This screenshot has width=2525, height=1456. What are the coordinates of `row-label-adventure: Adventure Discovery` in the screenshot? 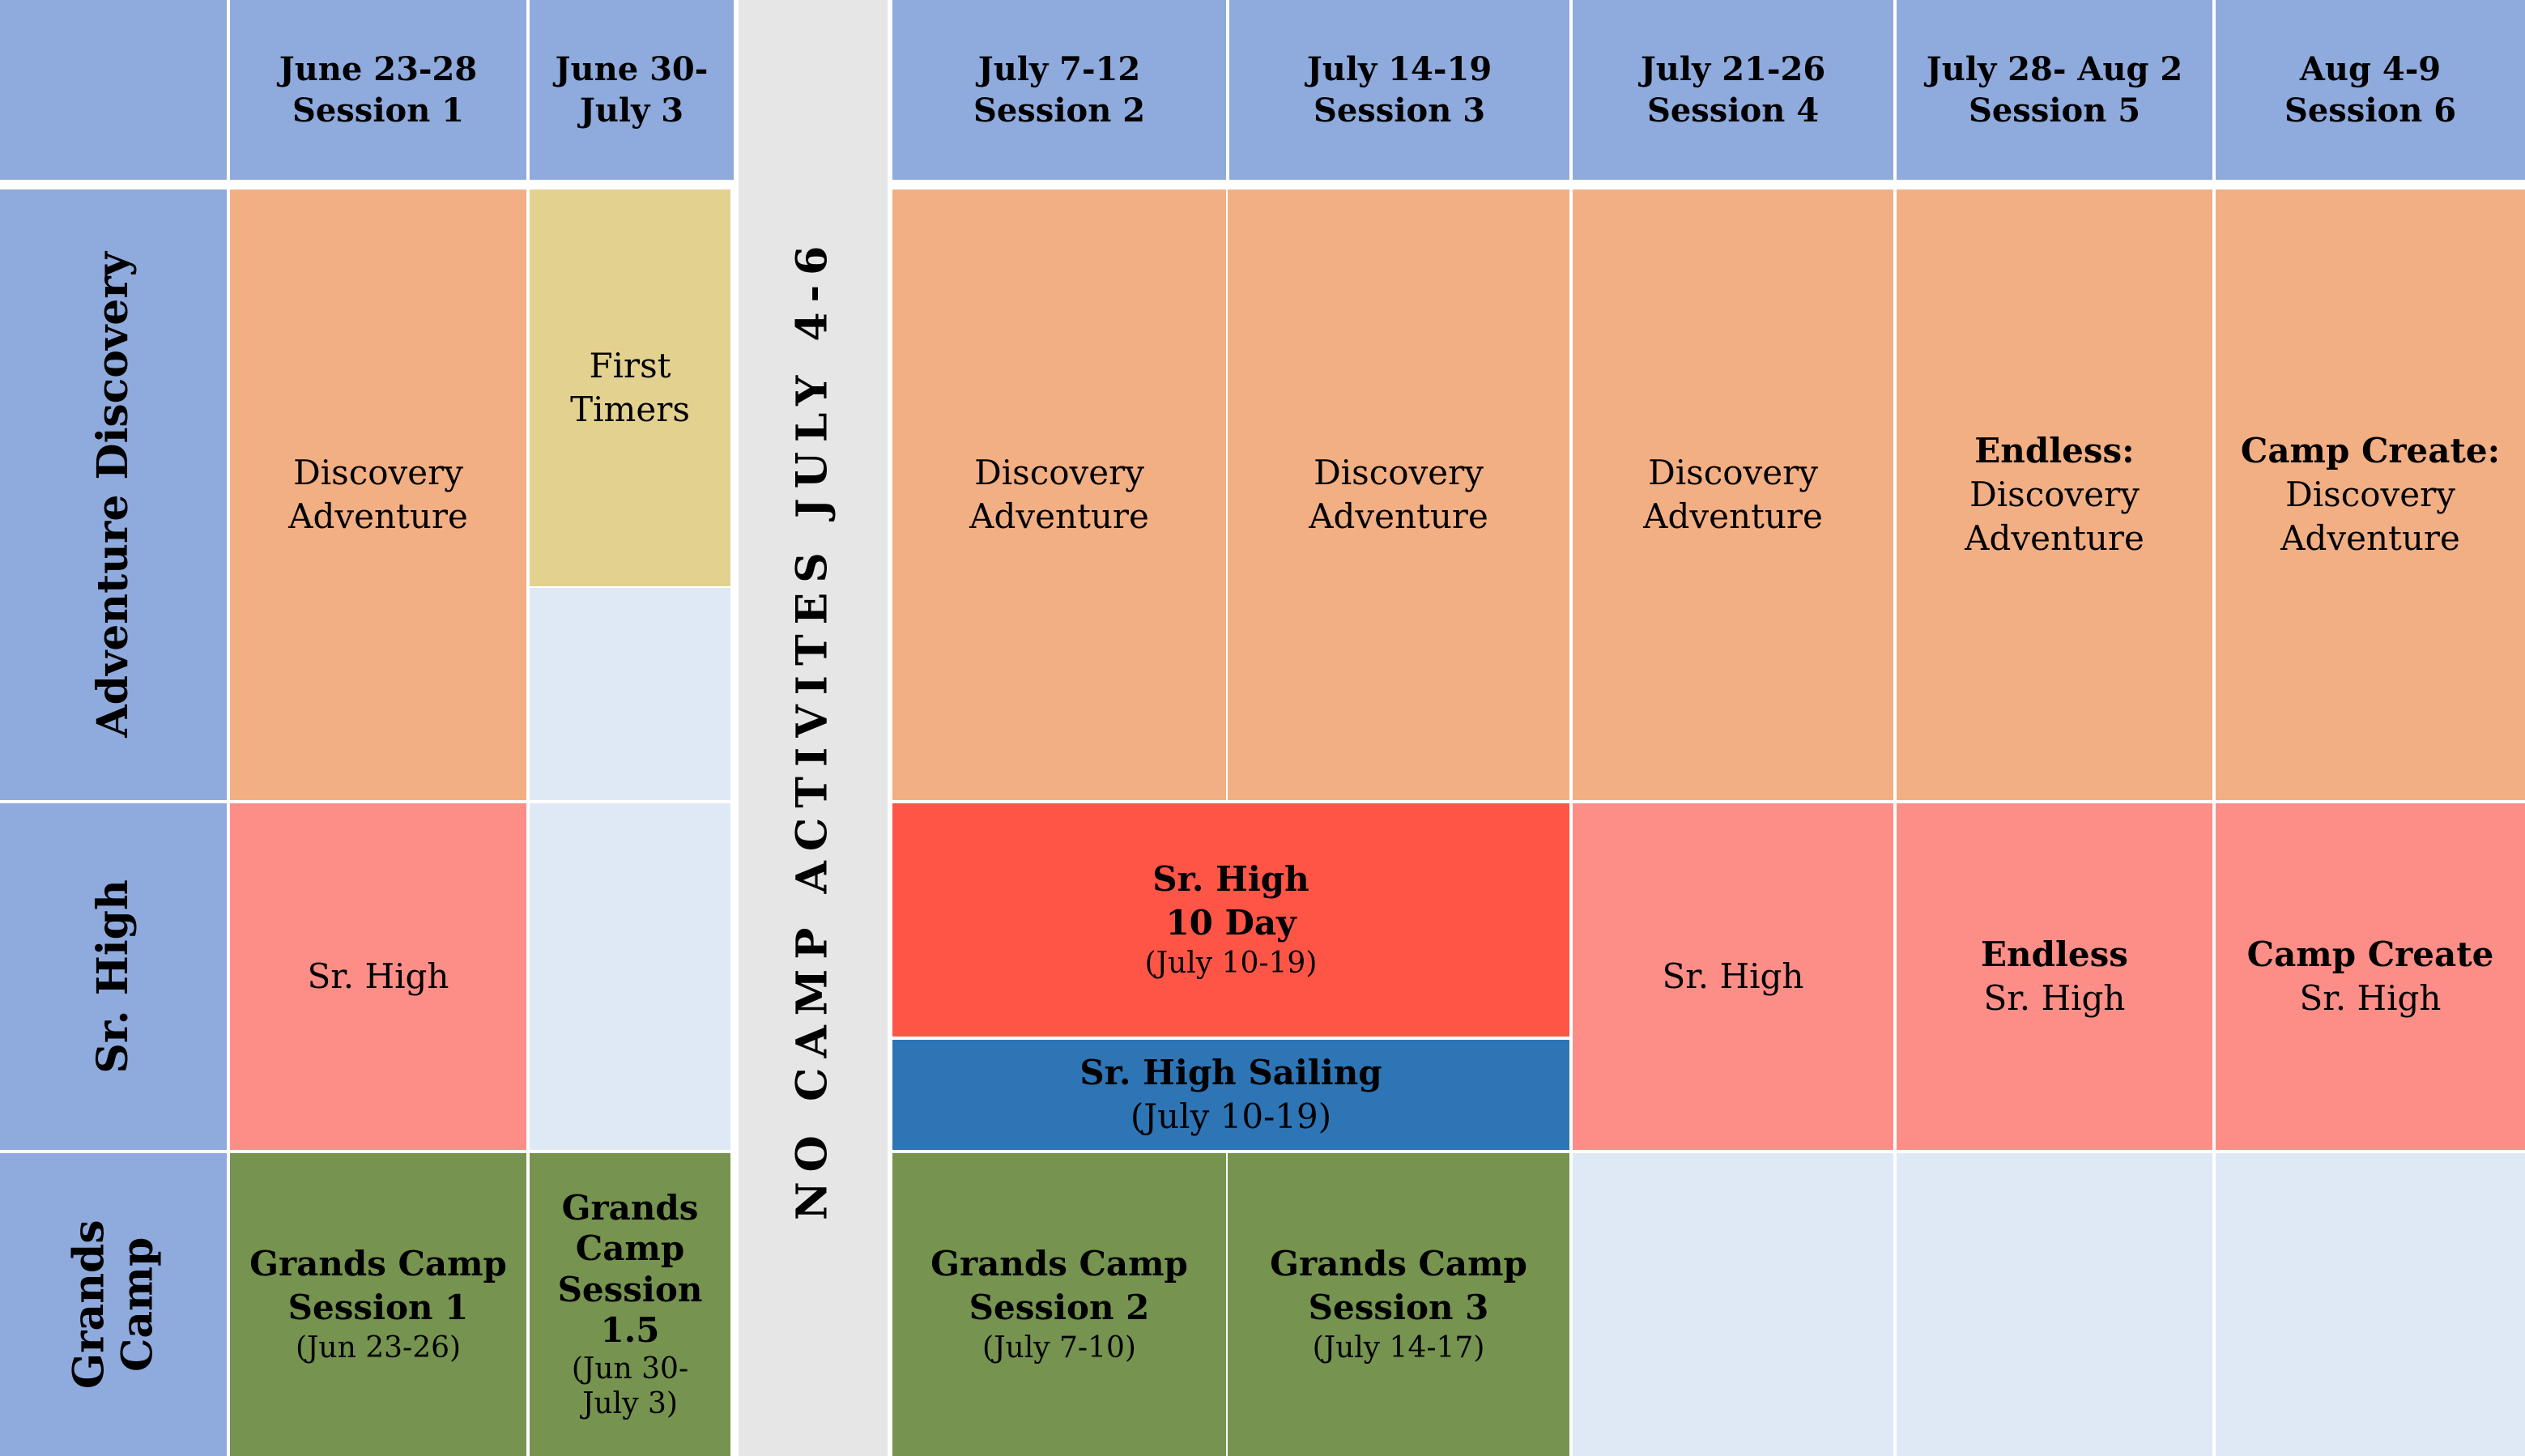 It's located at (114, 494).